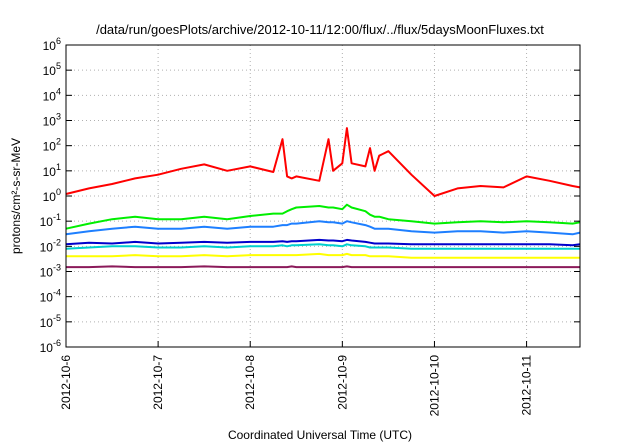 Image resolution: width=640 pixels, height=448 pixels. I want to click on y-tick-label: 10⁰, so click(52, 195).